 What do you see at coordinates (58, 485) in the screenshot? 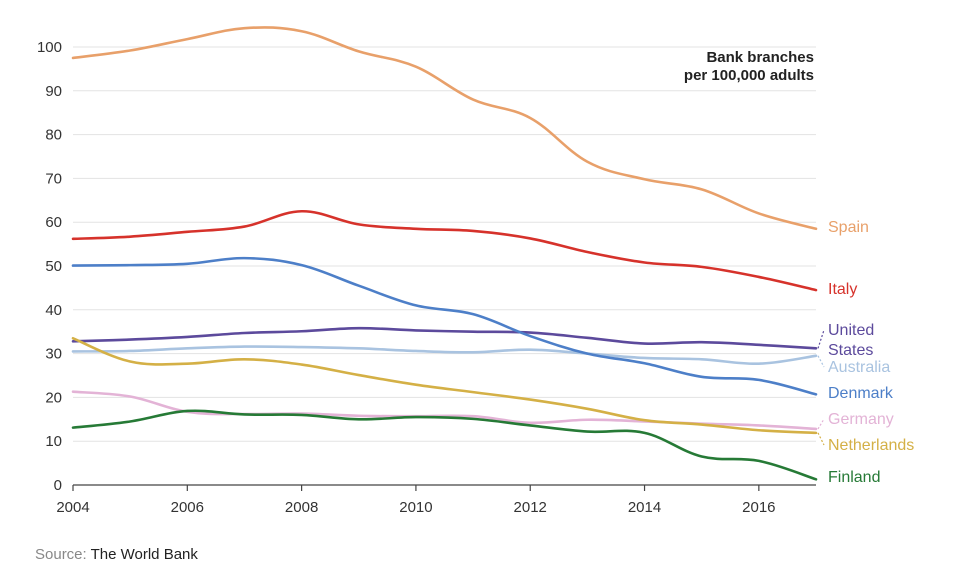
I see `y-tick-label: 0` at bounding box center [58, 485].